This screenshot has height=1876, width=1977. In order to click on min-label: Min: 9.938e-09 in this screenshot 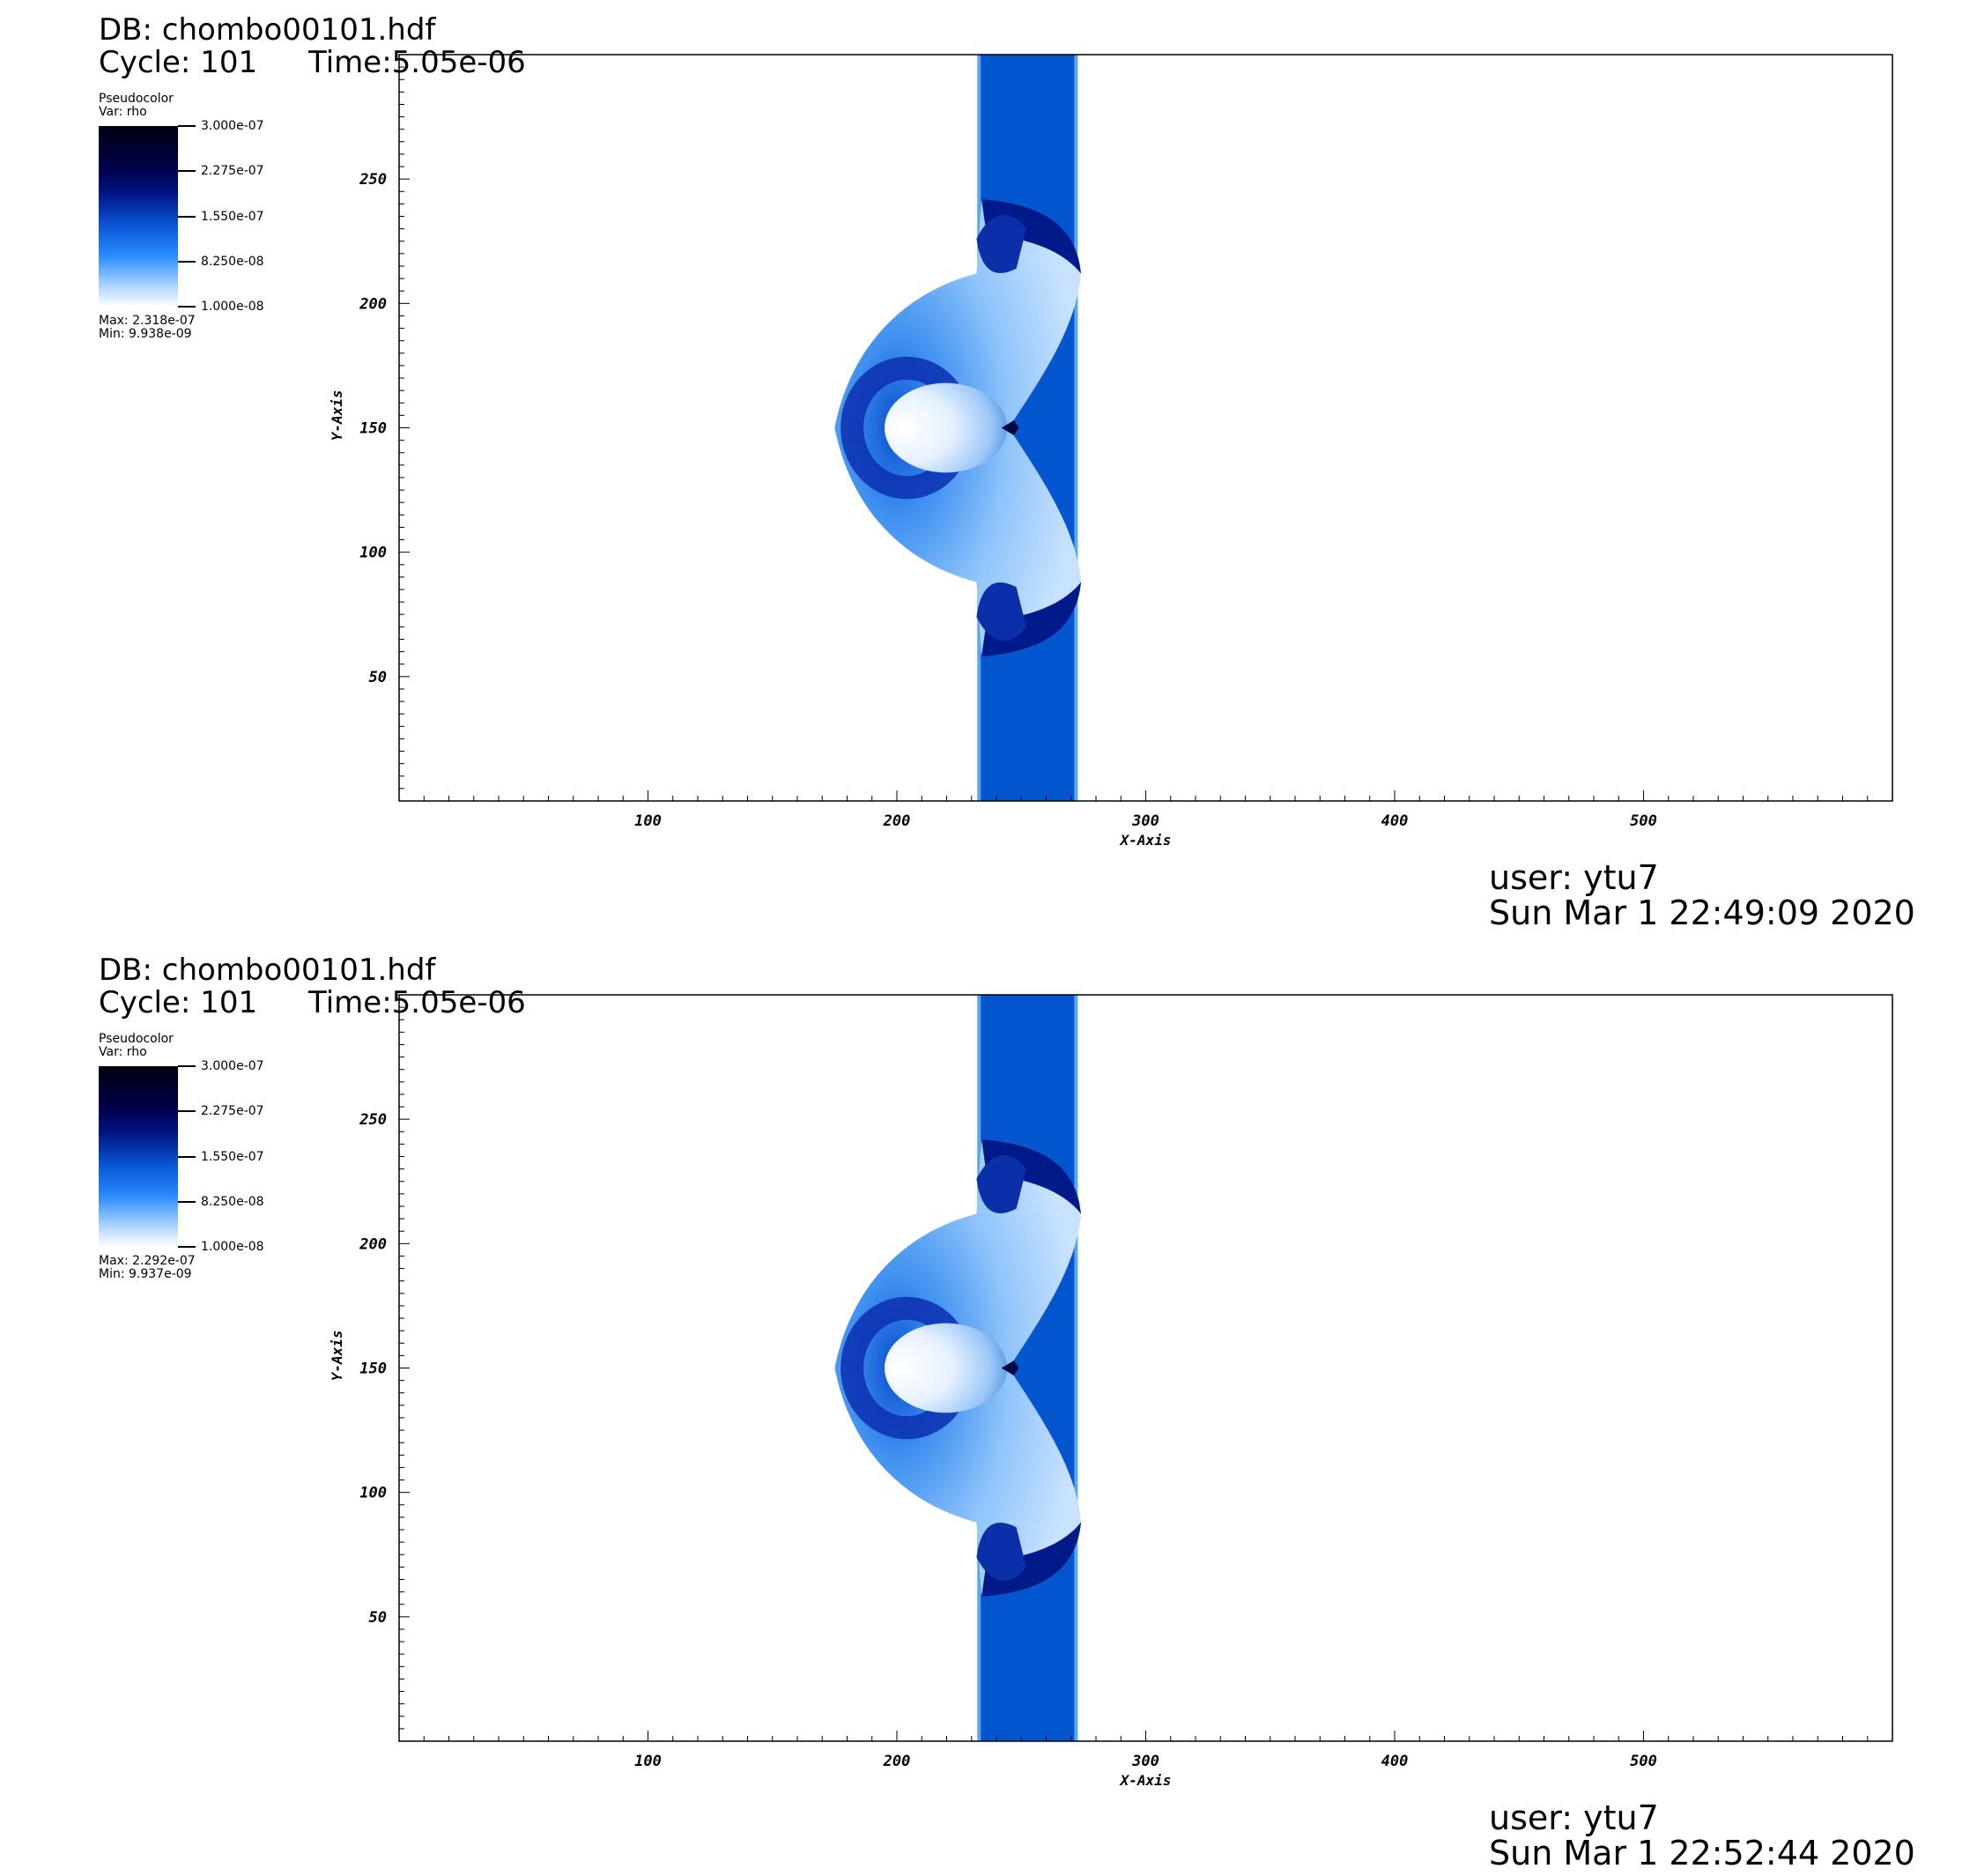, I will do `click(145, 334)`.